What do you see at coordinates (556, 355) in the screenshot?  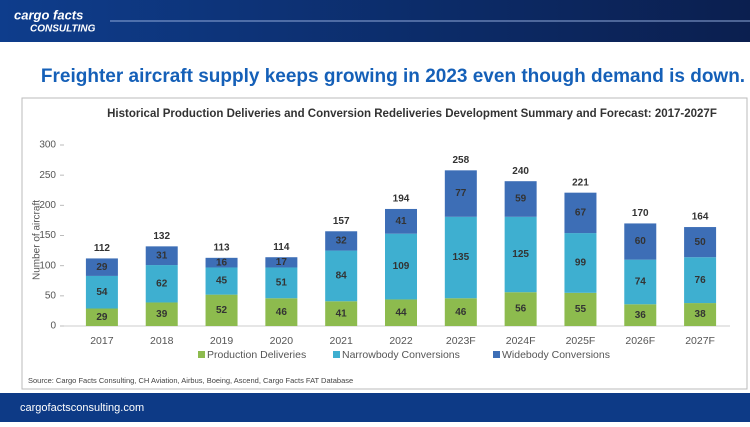 I see `legend-label: Widebody Conversions` at bounding box center [556, 355].